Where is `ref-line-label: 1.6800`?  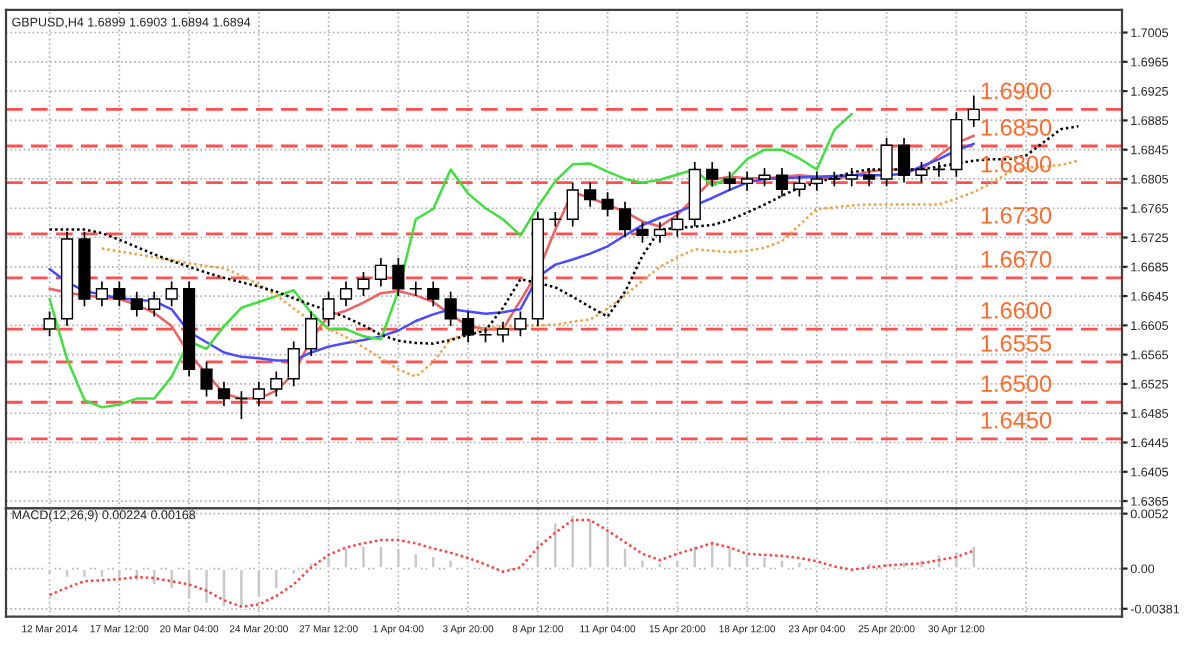
ref-line-label: 1.6800 is located at coordinates (1016, 164).